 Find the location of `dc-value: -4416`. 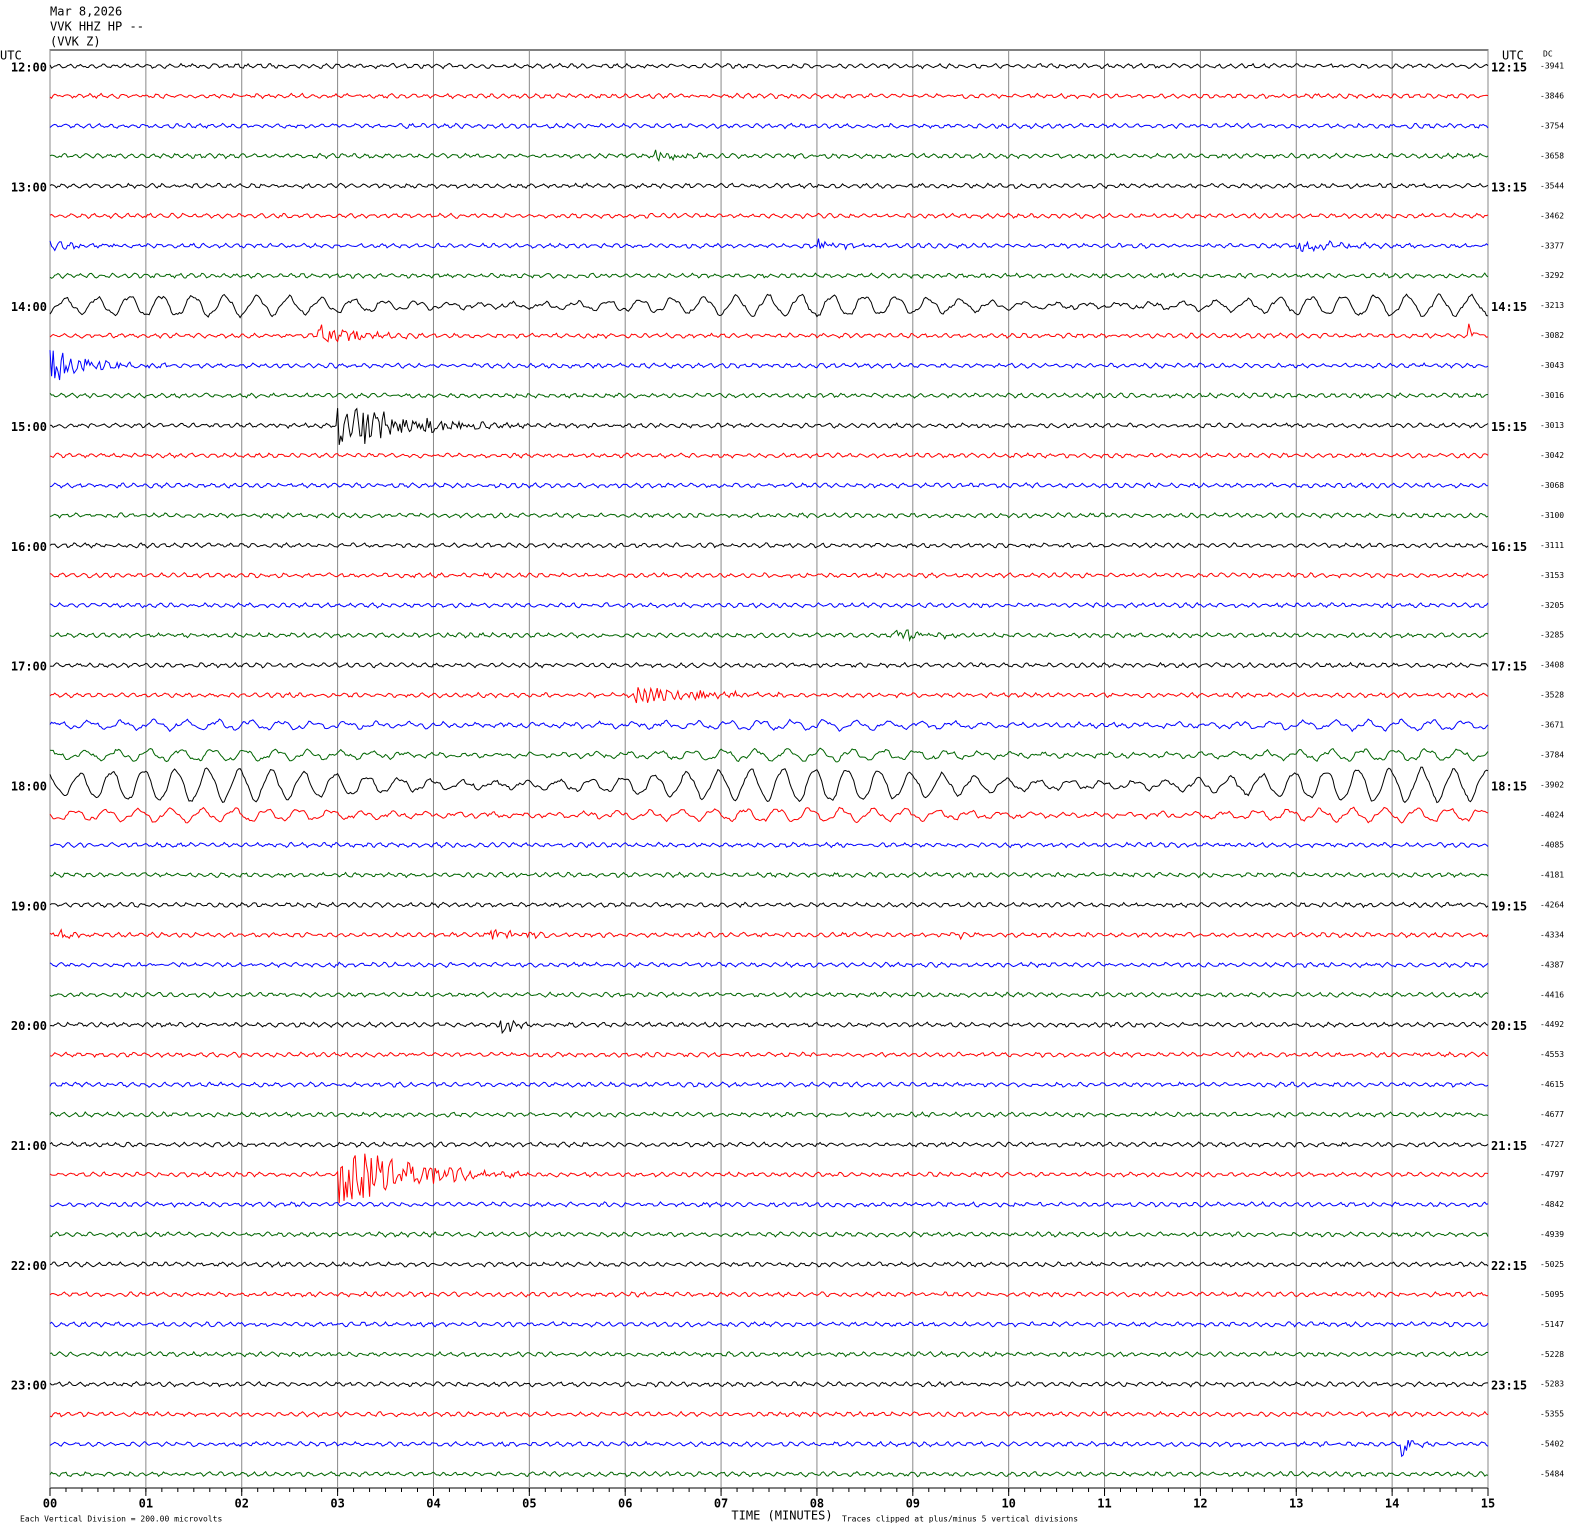

dc-value: -4416 is located at coordinates (1552, 994).